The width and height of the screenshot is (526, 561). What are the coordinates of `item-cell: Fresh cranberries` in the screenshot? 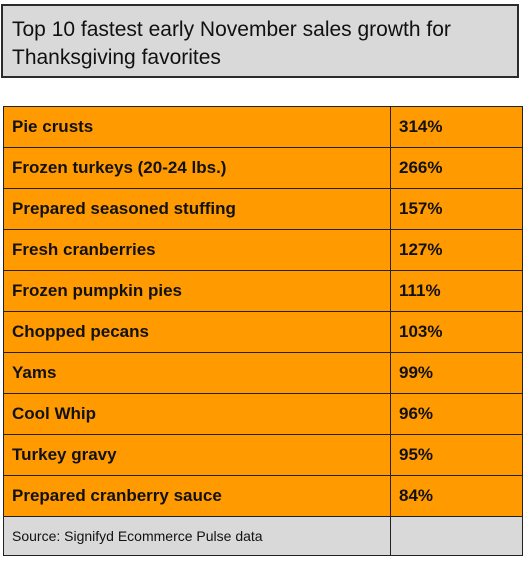 It's located at (197, 250).